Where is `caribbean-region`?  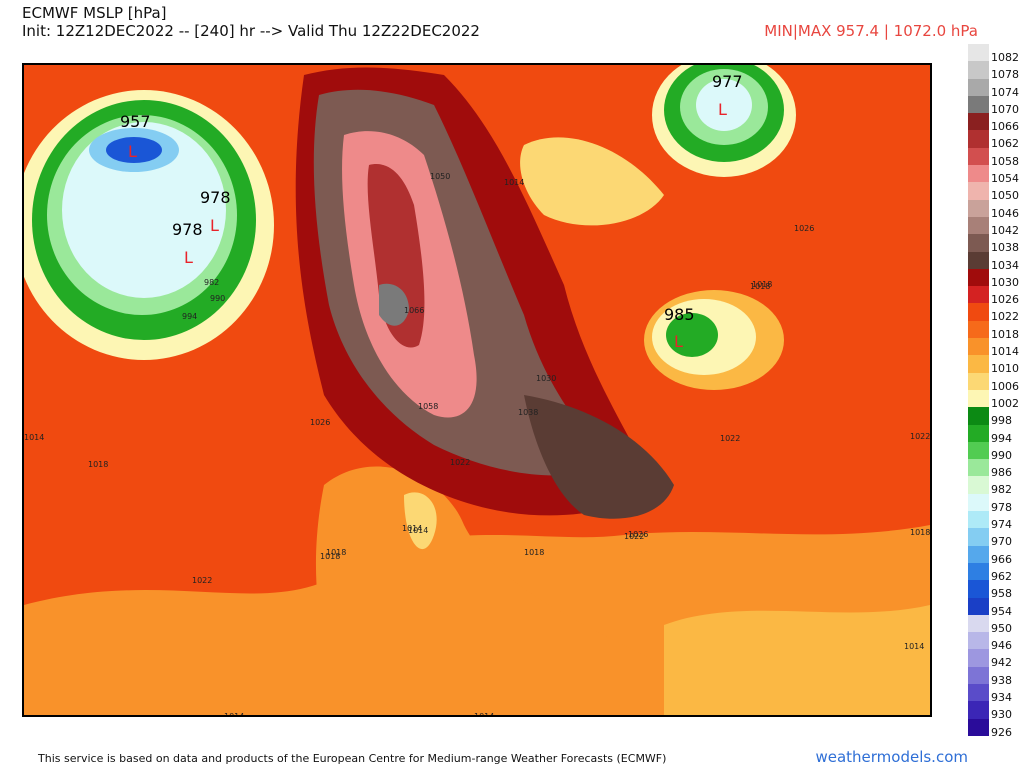 caribbean-region is located at coordinates (797, 660).